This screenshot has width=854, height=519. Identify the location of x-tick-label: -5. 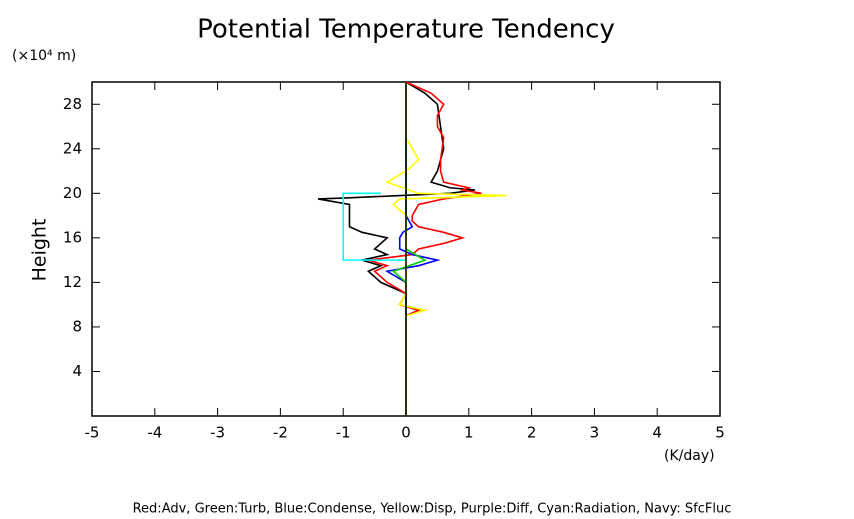
(92, 433).